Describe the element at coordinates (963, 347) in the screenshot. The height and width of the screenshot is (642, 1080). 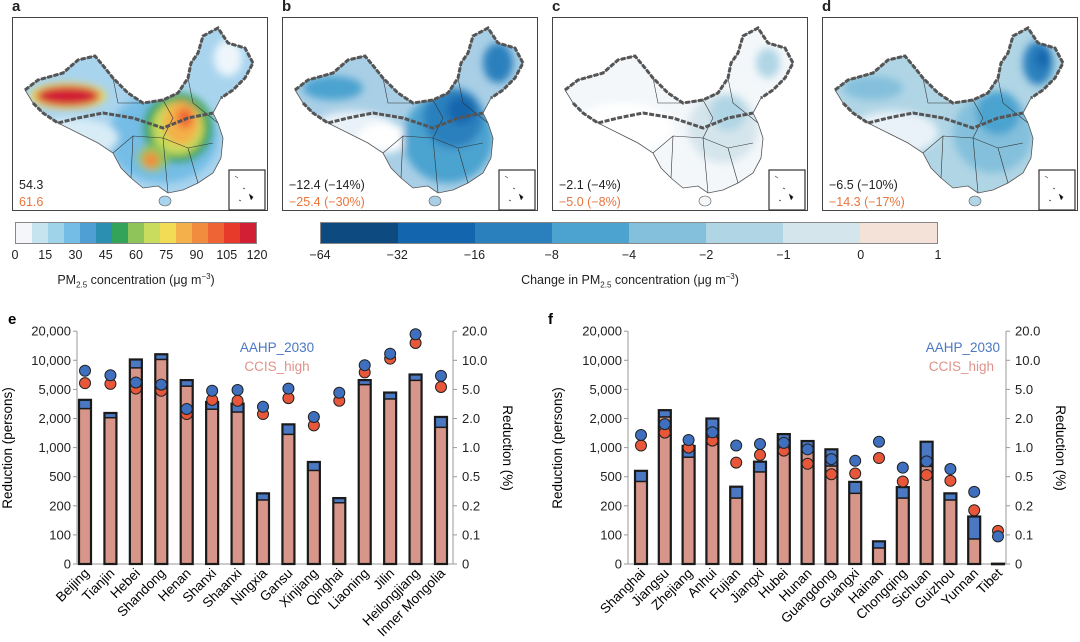
I see `legend-aahp: AAHP_2030` at that location.